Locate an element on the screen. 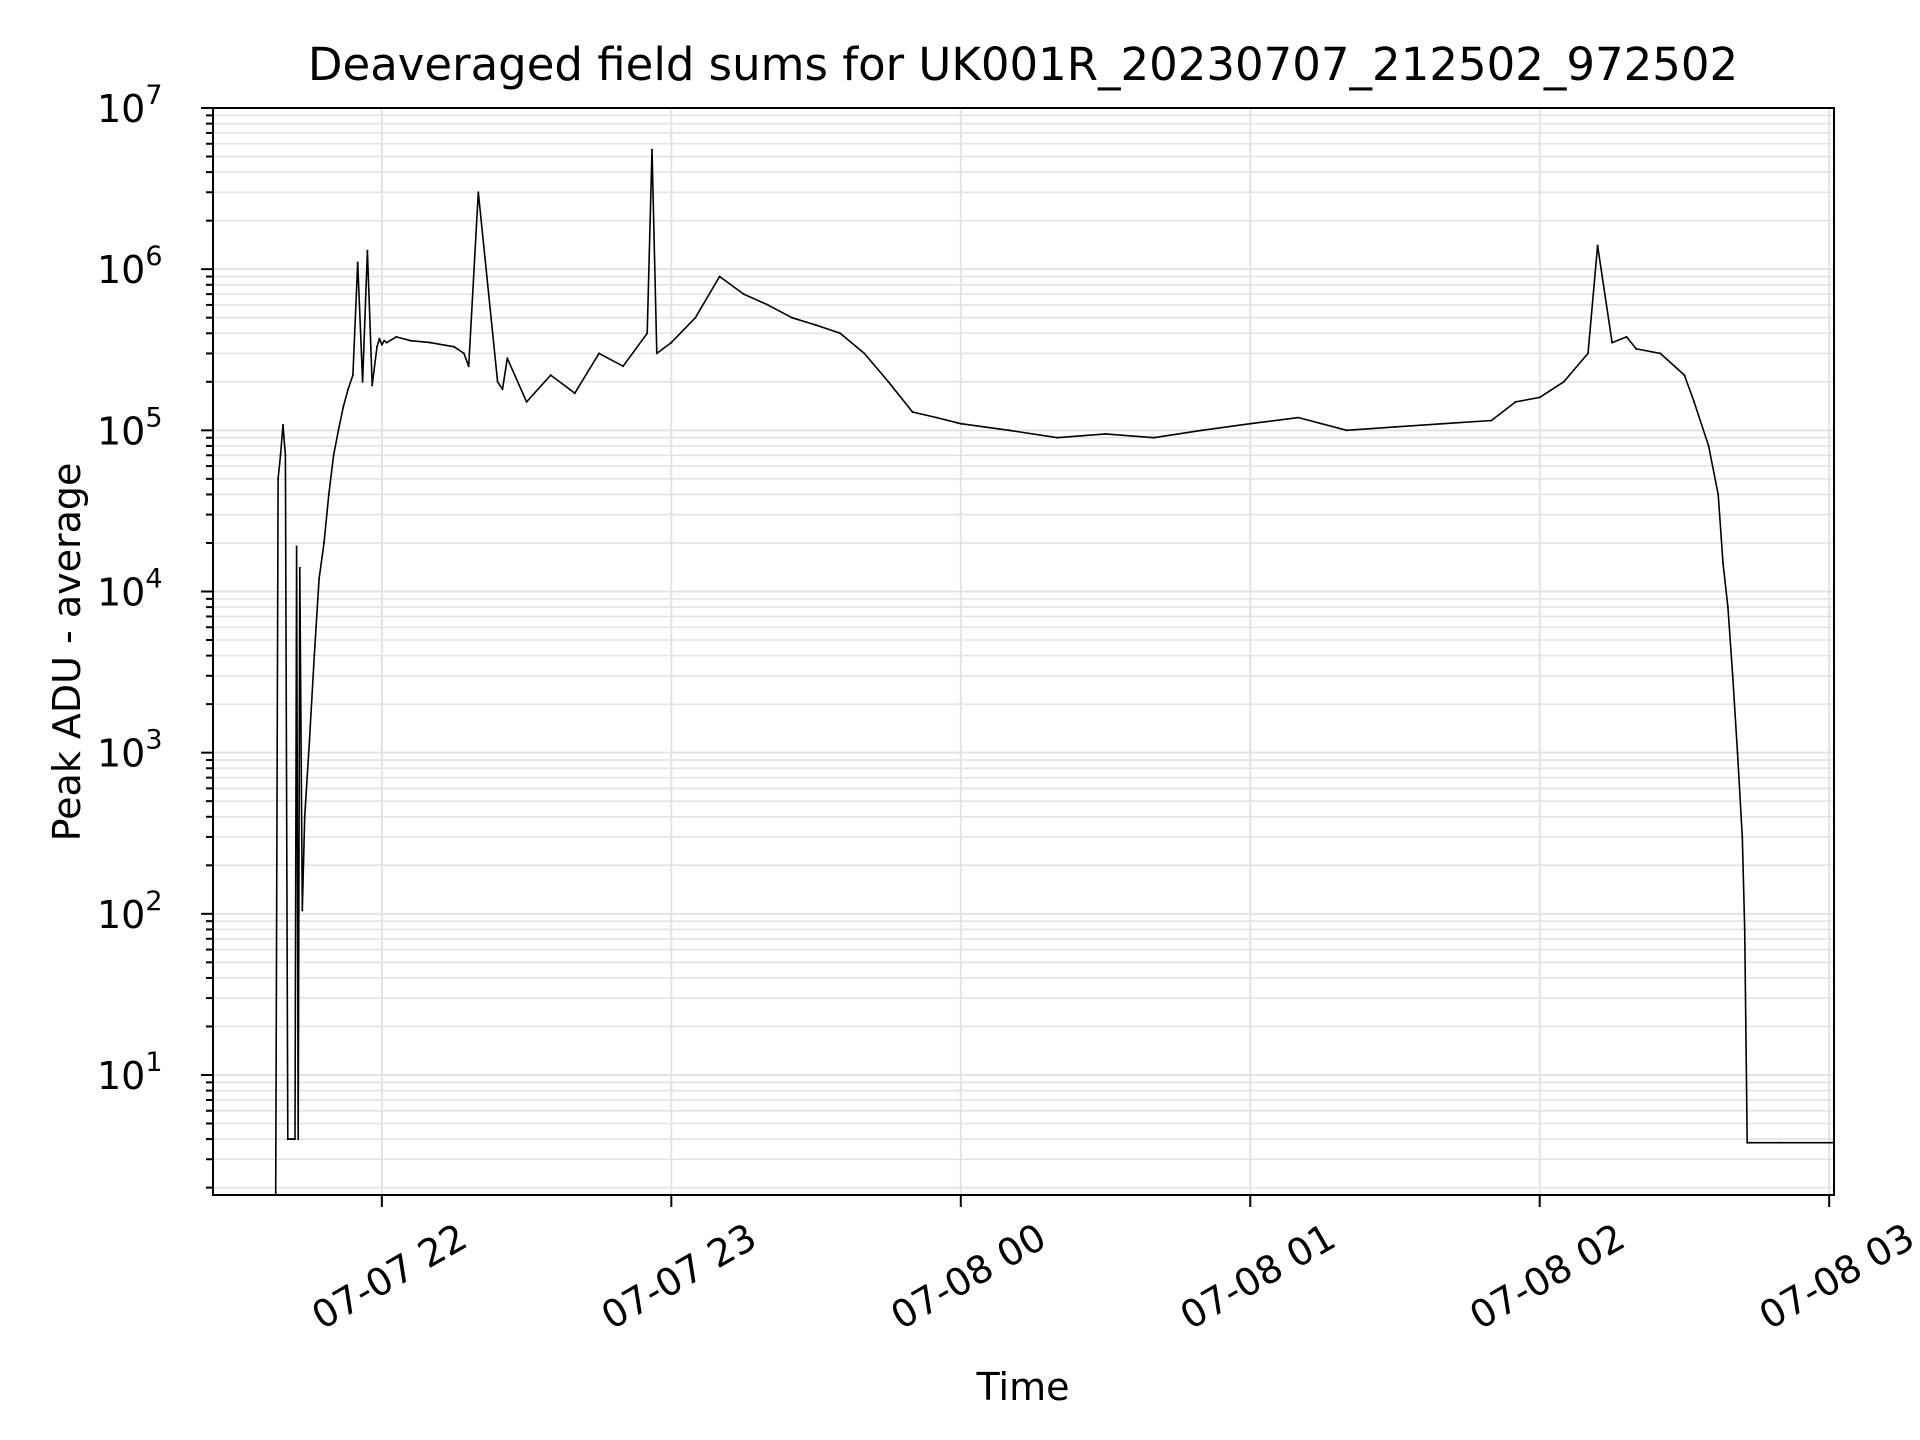 Image resolution: width=1920 pixels, height=1440 pixels. y-tick-label: 10¹ is located at coordinates (130, 1072).